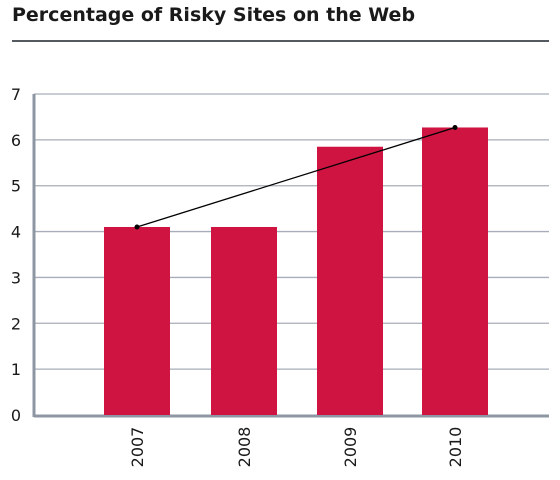 The width and height of the screenshot is (560, 480). Describe the element at coordinates (16, 415) in the screenshot. I see `y-tick-label-0: 0` at that location.